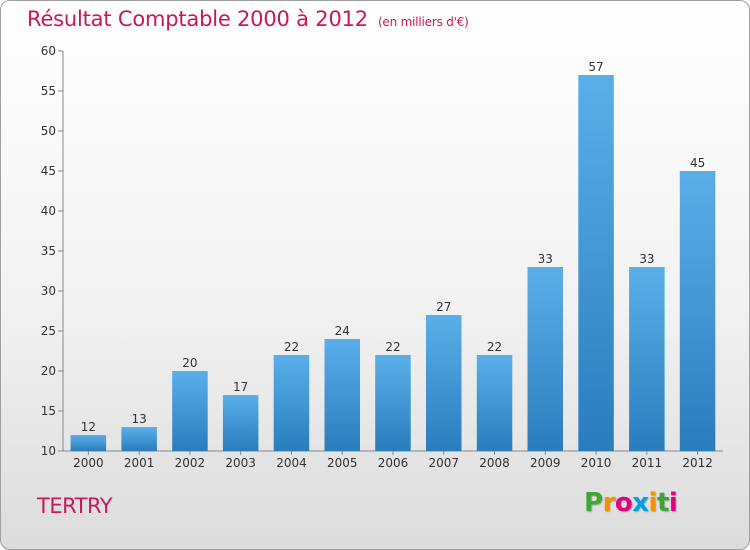 Image resolution: width=750 pixels, height=550 pixels. I want to click on y-tick-label: 35, so click(48, 251).